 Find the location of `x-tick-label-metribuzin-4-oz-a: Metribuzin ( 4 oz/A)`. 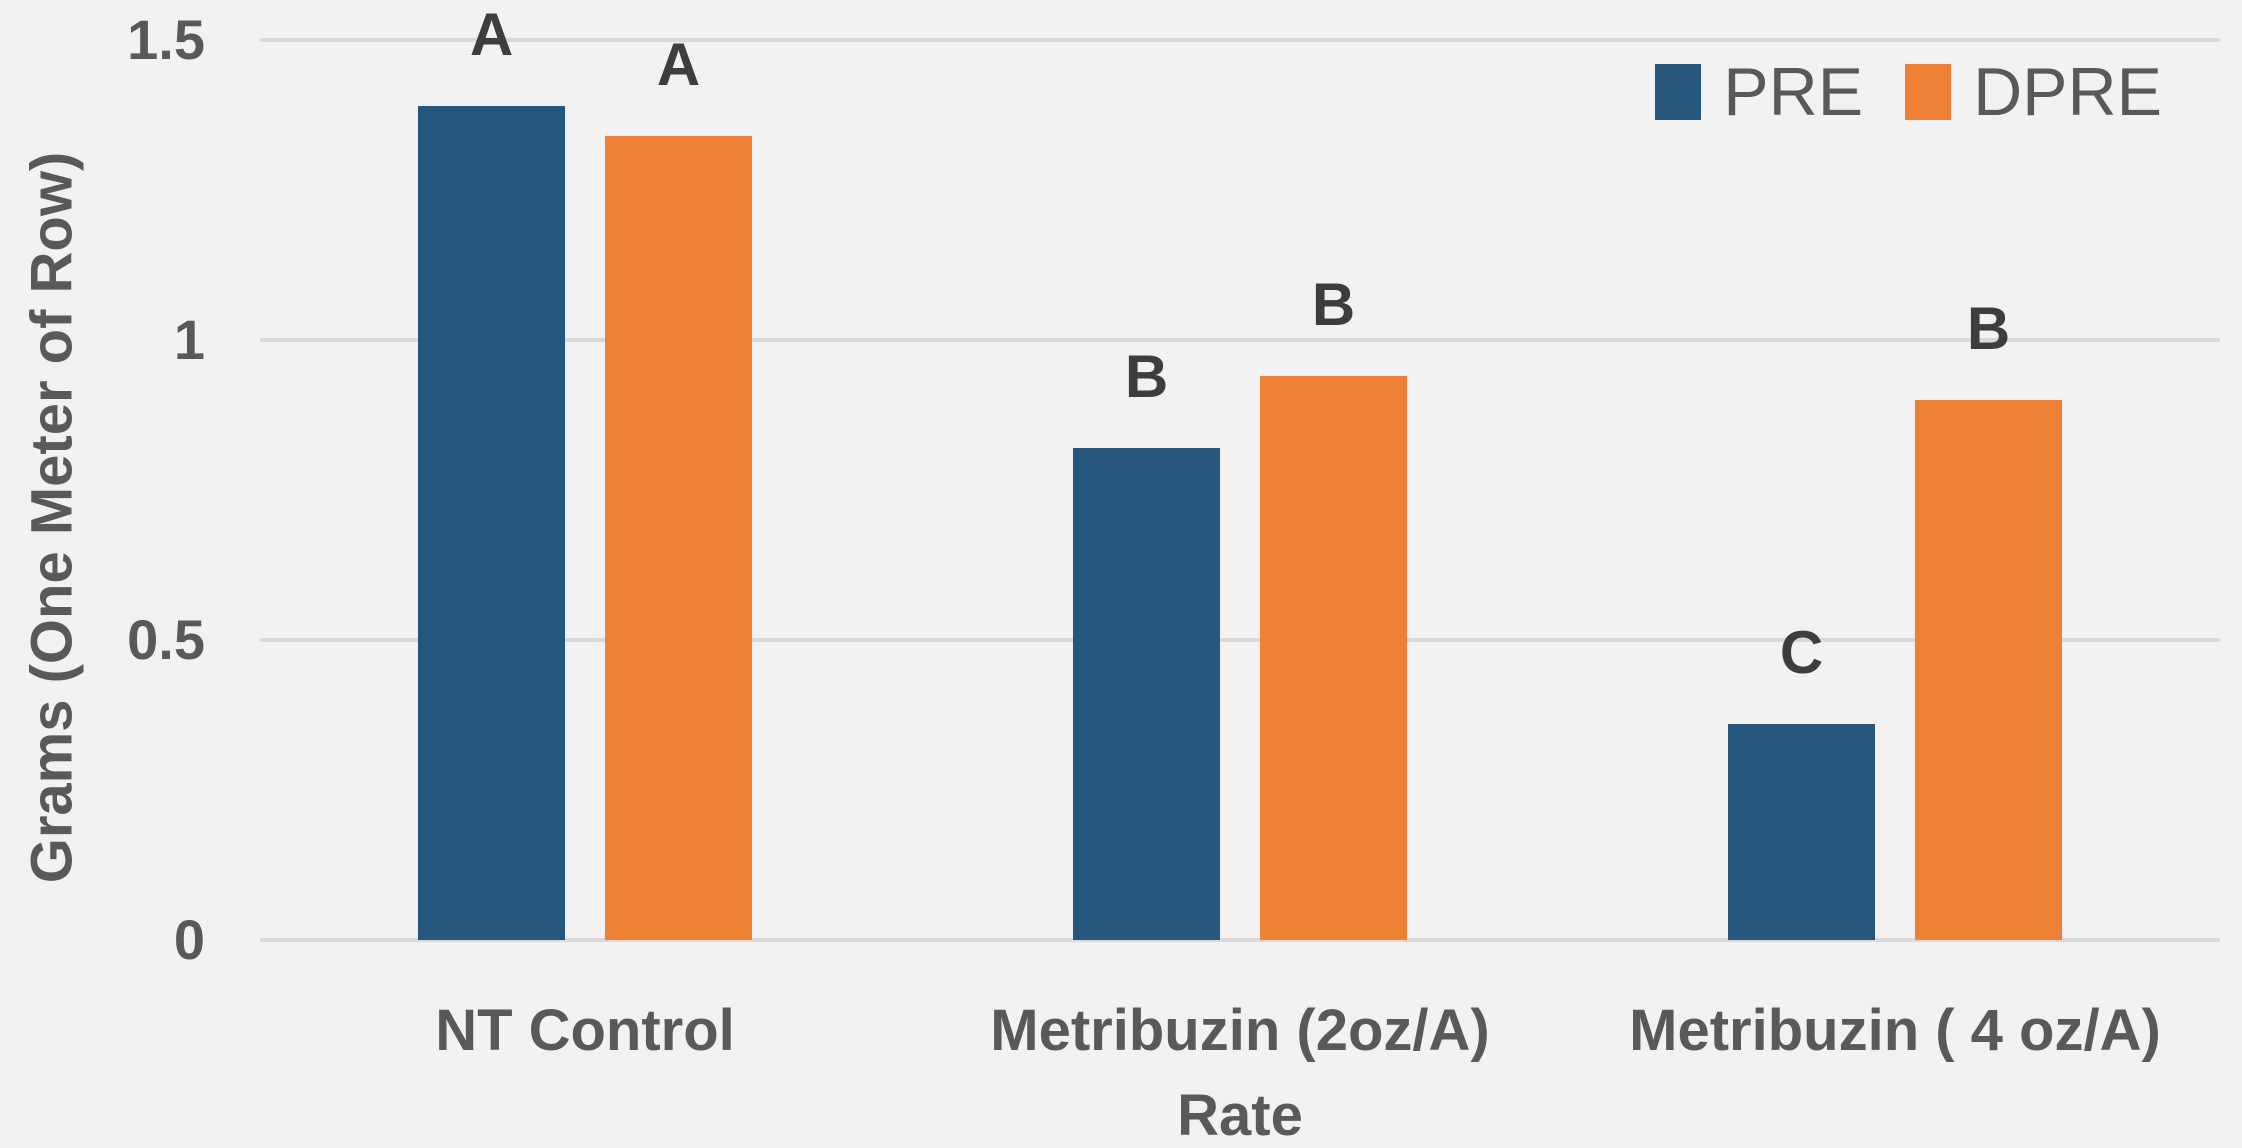

x-tick-label-metribuzin-4-oz-a: Metribuzin ( 4 oz/A) is located at coordinates (1895, 1030).